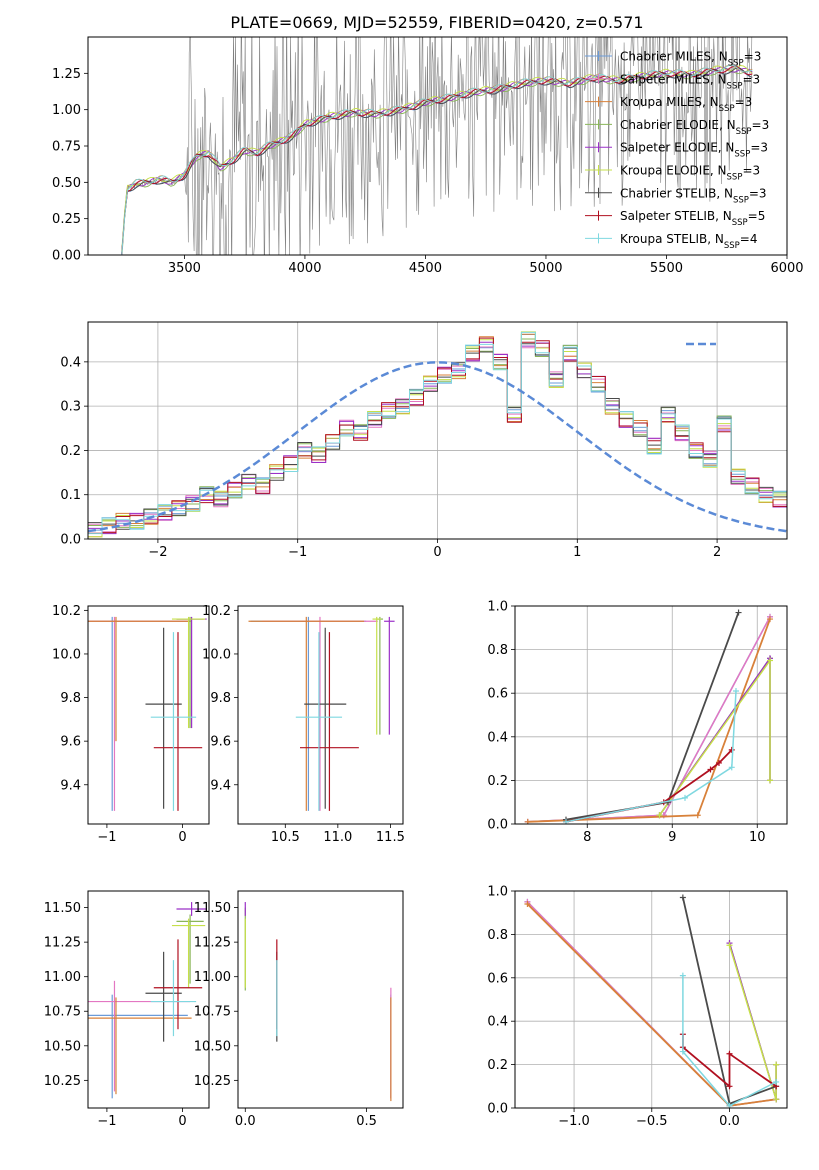  I want to click on y-tick-label: 0.3, so click(70, 407).